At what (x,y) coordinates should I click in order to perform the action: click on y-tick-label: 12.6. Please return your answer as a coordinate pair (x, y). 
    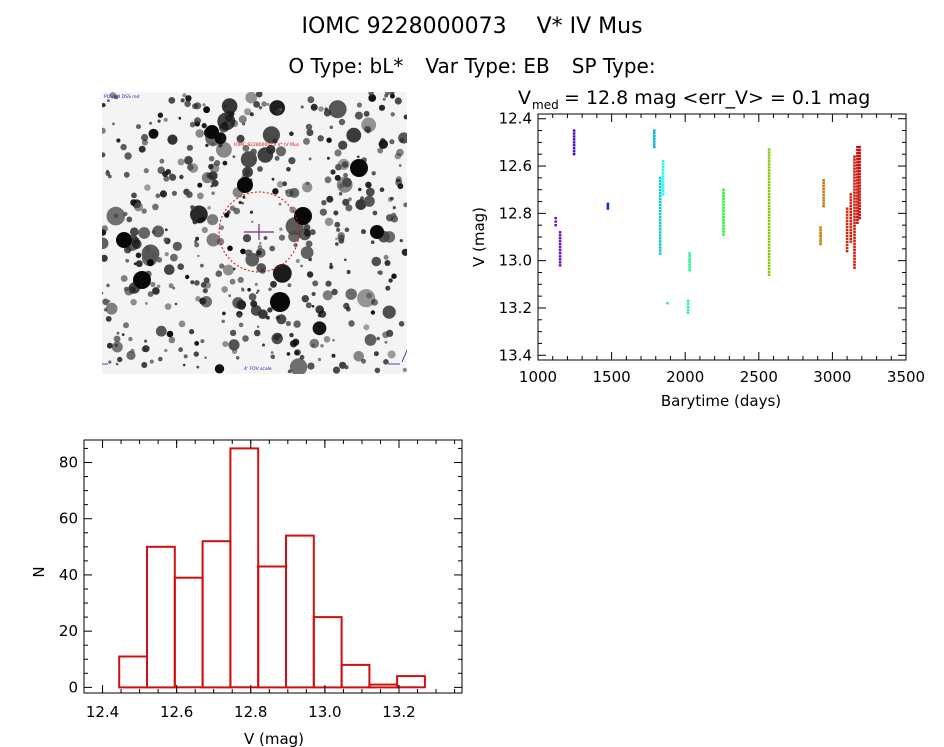
    Looking at the image, I should click on (515, 166).